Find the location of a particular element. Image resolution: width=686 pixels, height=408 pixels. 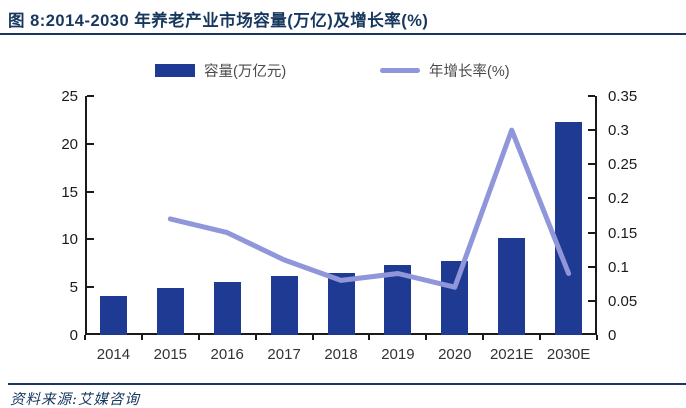

footer-divider is located at coordinates (347, 384).